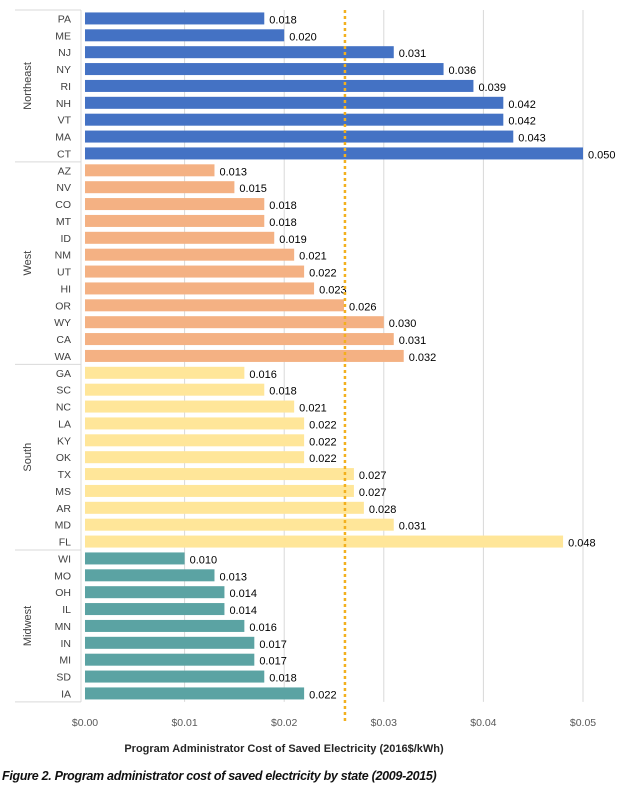 Image resolution: width=617 pixels, height=795 pixels. What do you see at coordinates (64, 154) in the screenshot?
I see `category-label: CT` at bounding box center [64, 154].